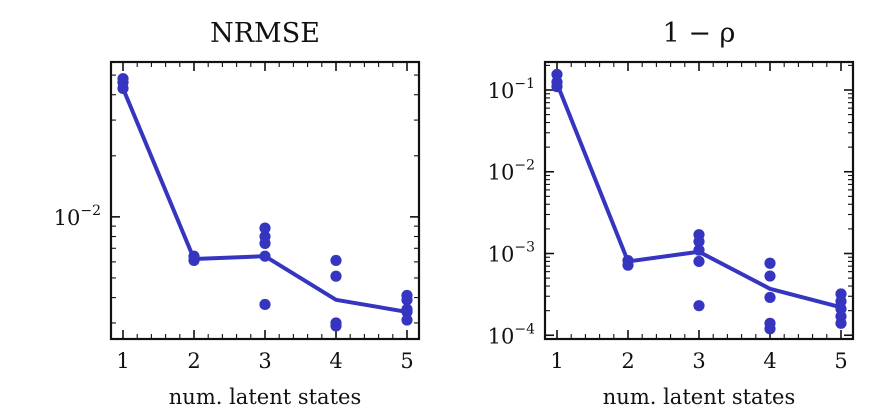 The width and height of the screenshot is (872, 411). I want to click on y-tick-label: 10⁻³, so click(511, 253).